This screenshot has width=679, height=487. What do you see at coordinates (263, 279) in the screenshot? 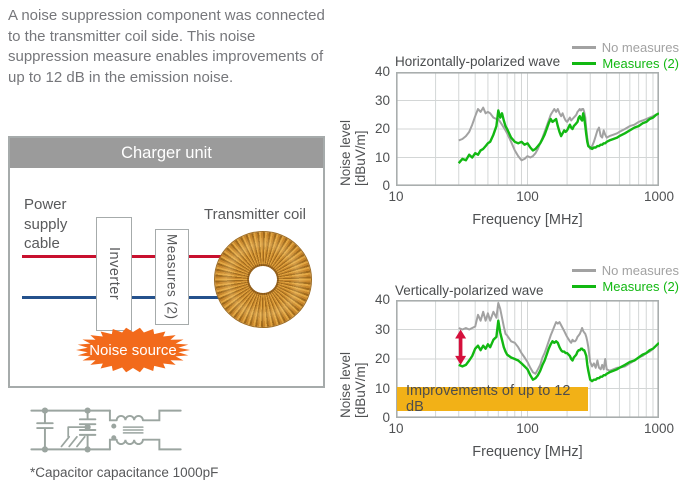
I see `transmitter-coil-image` at bounding box center [263, 279].